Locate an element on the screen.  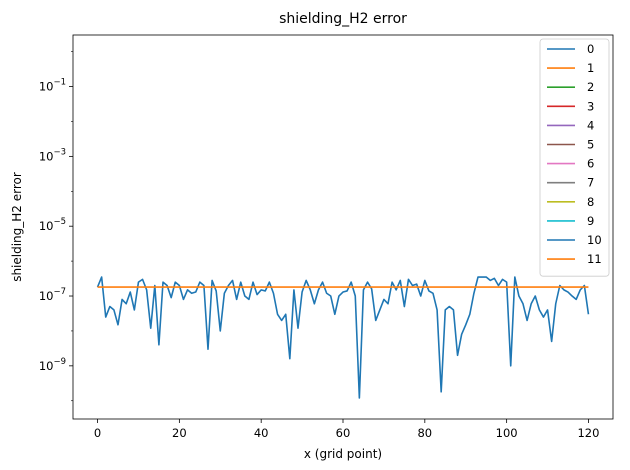
legend: 0 1 2 3 4 5 6 7 8 9 10 11 is located at coordinates (574, 157).